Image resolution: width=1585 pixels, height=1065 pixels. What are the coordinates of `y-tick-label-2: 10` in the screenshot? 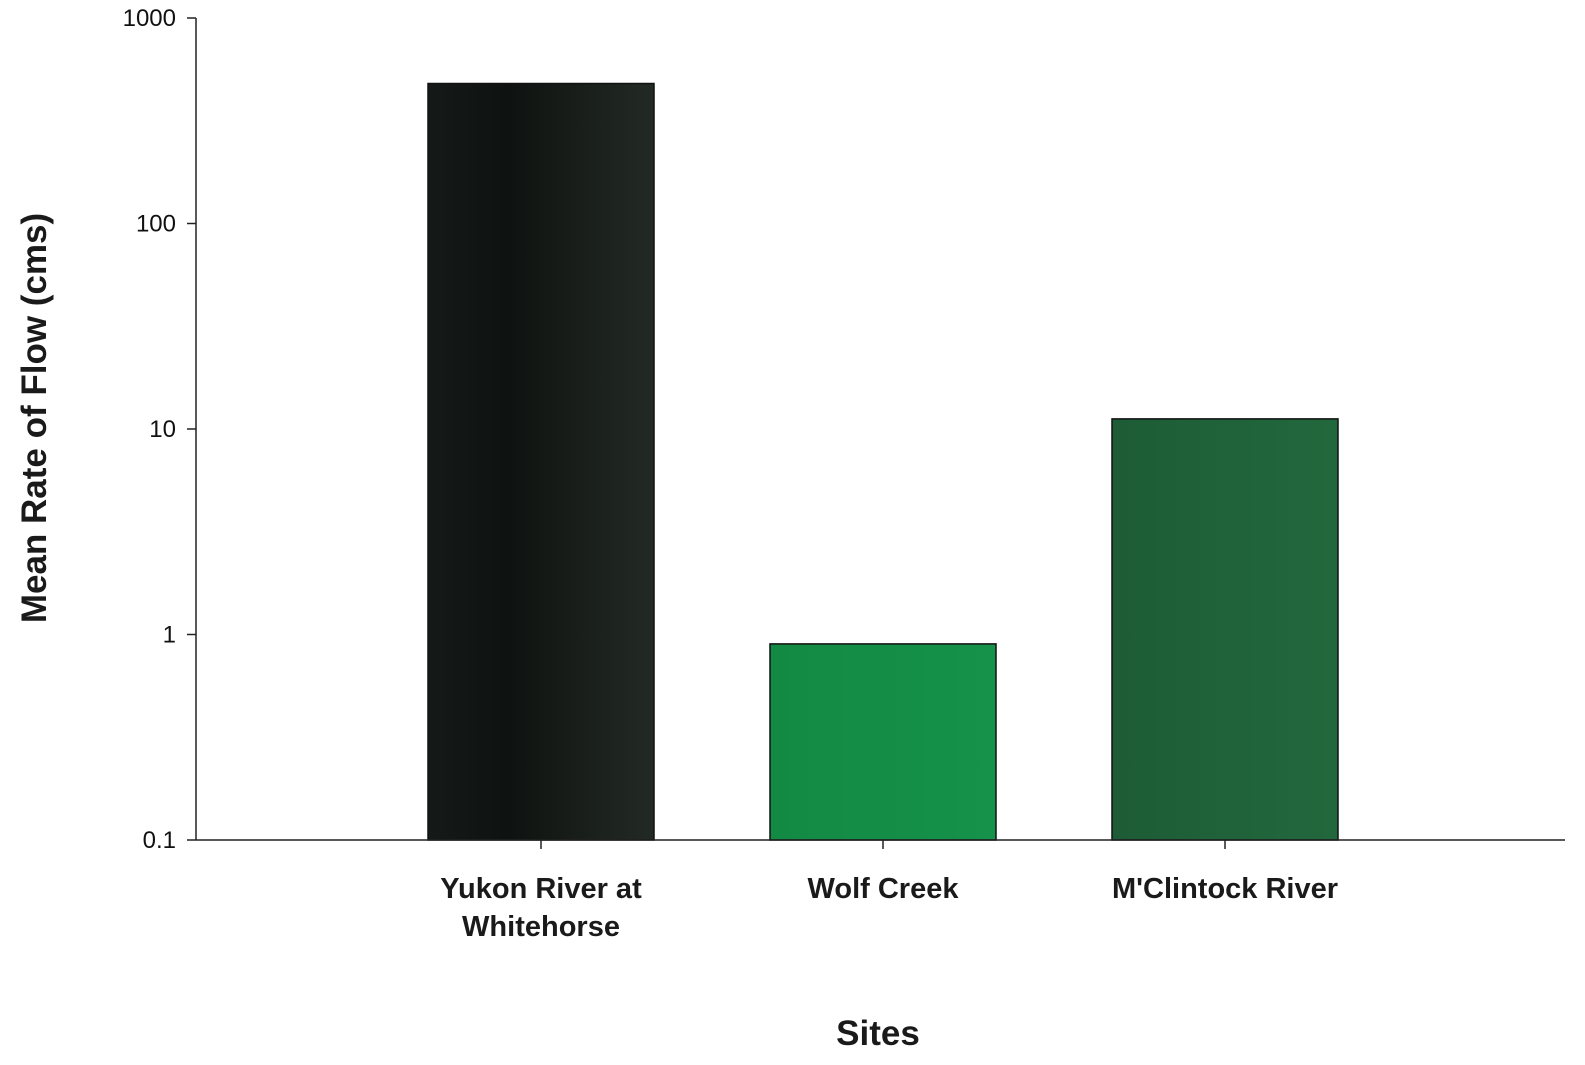 It's located at (162, 429).